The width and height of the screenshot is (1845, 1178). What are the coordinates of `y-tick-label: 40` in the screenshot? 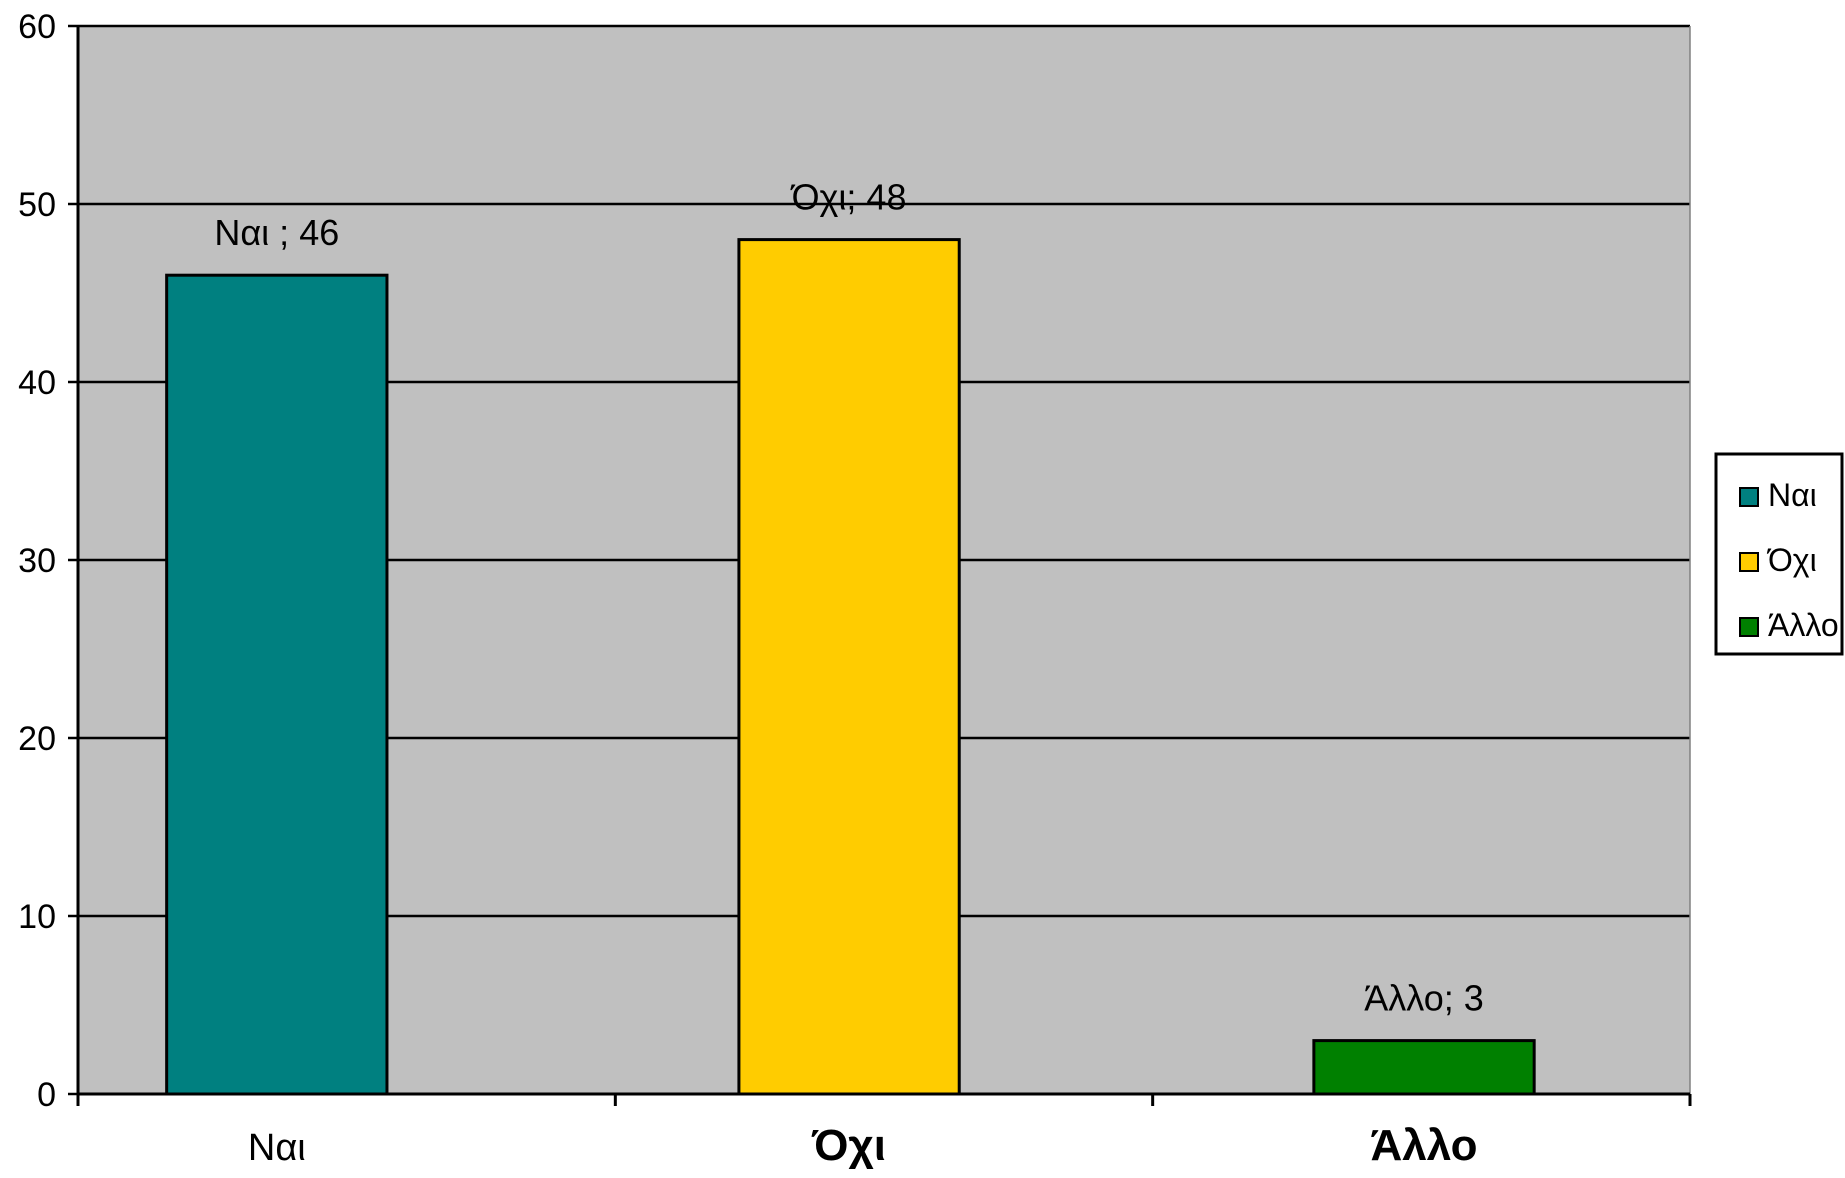 It's located at (37, 383).